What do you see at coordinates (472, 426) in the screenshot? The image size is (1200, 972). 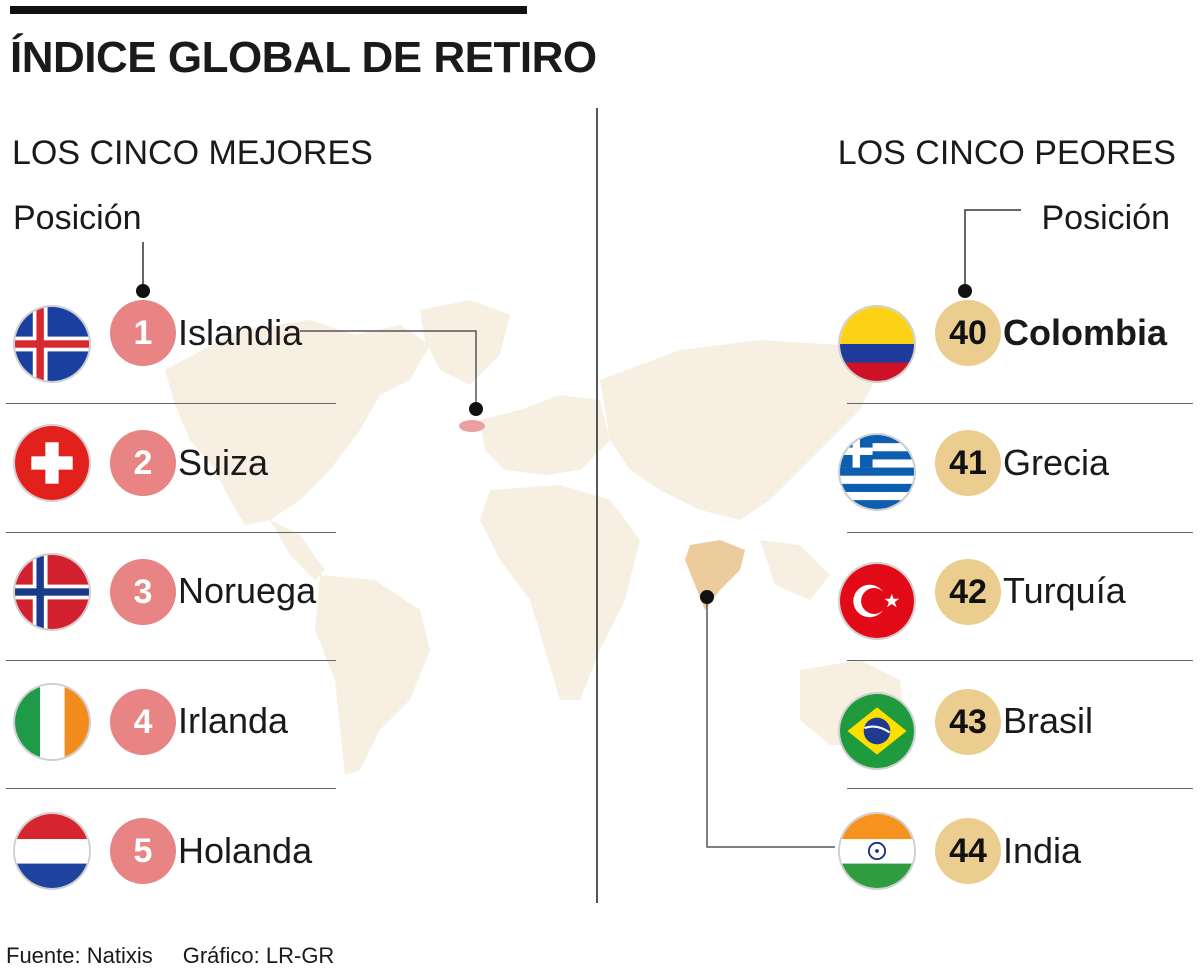 I see `iceland-highlight` at bounding box center [472, 426].